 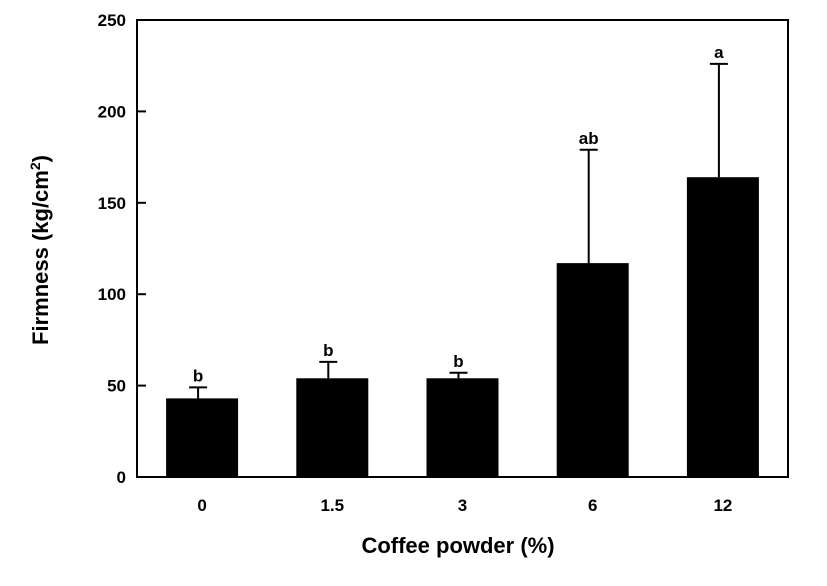 I want to click on x-tick-label: 12, so click(x=722, y=505).